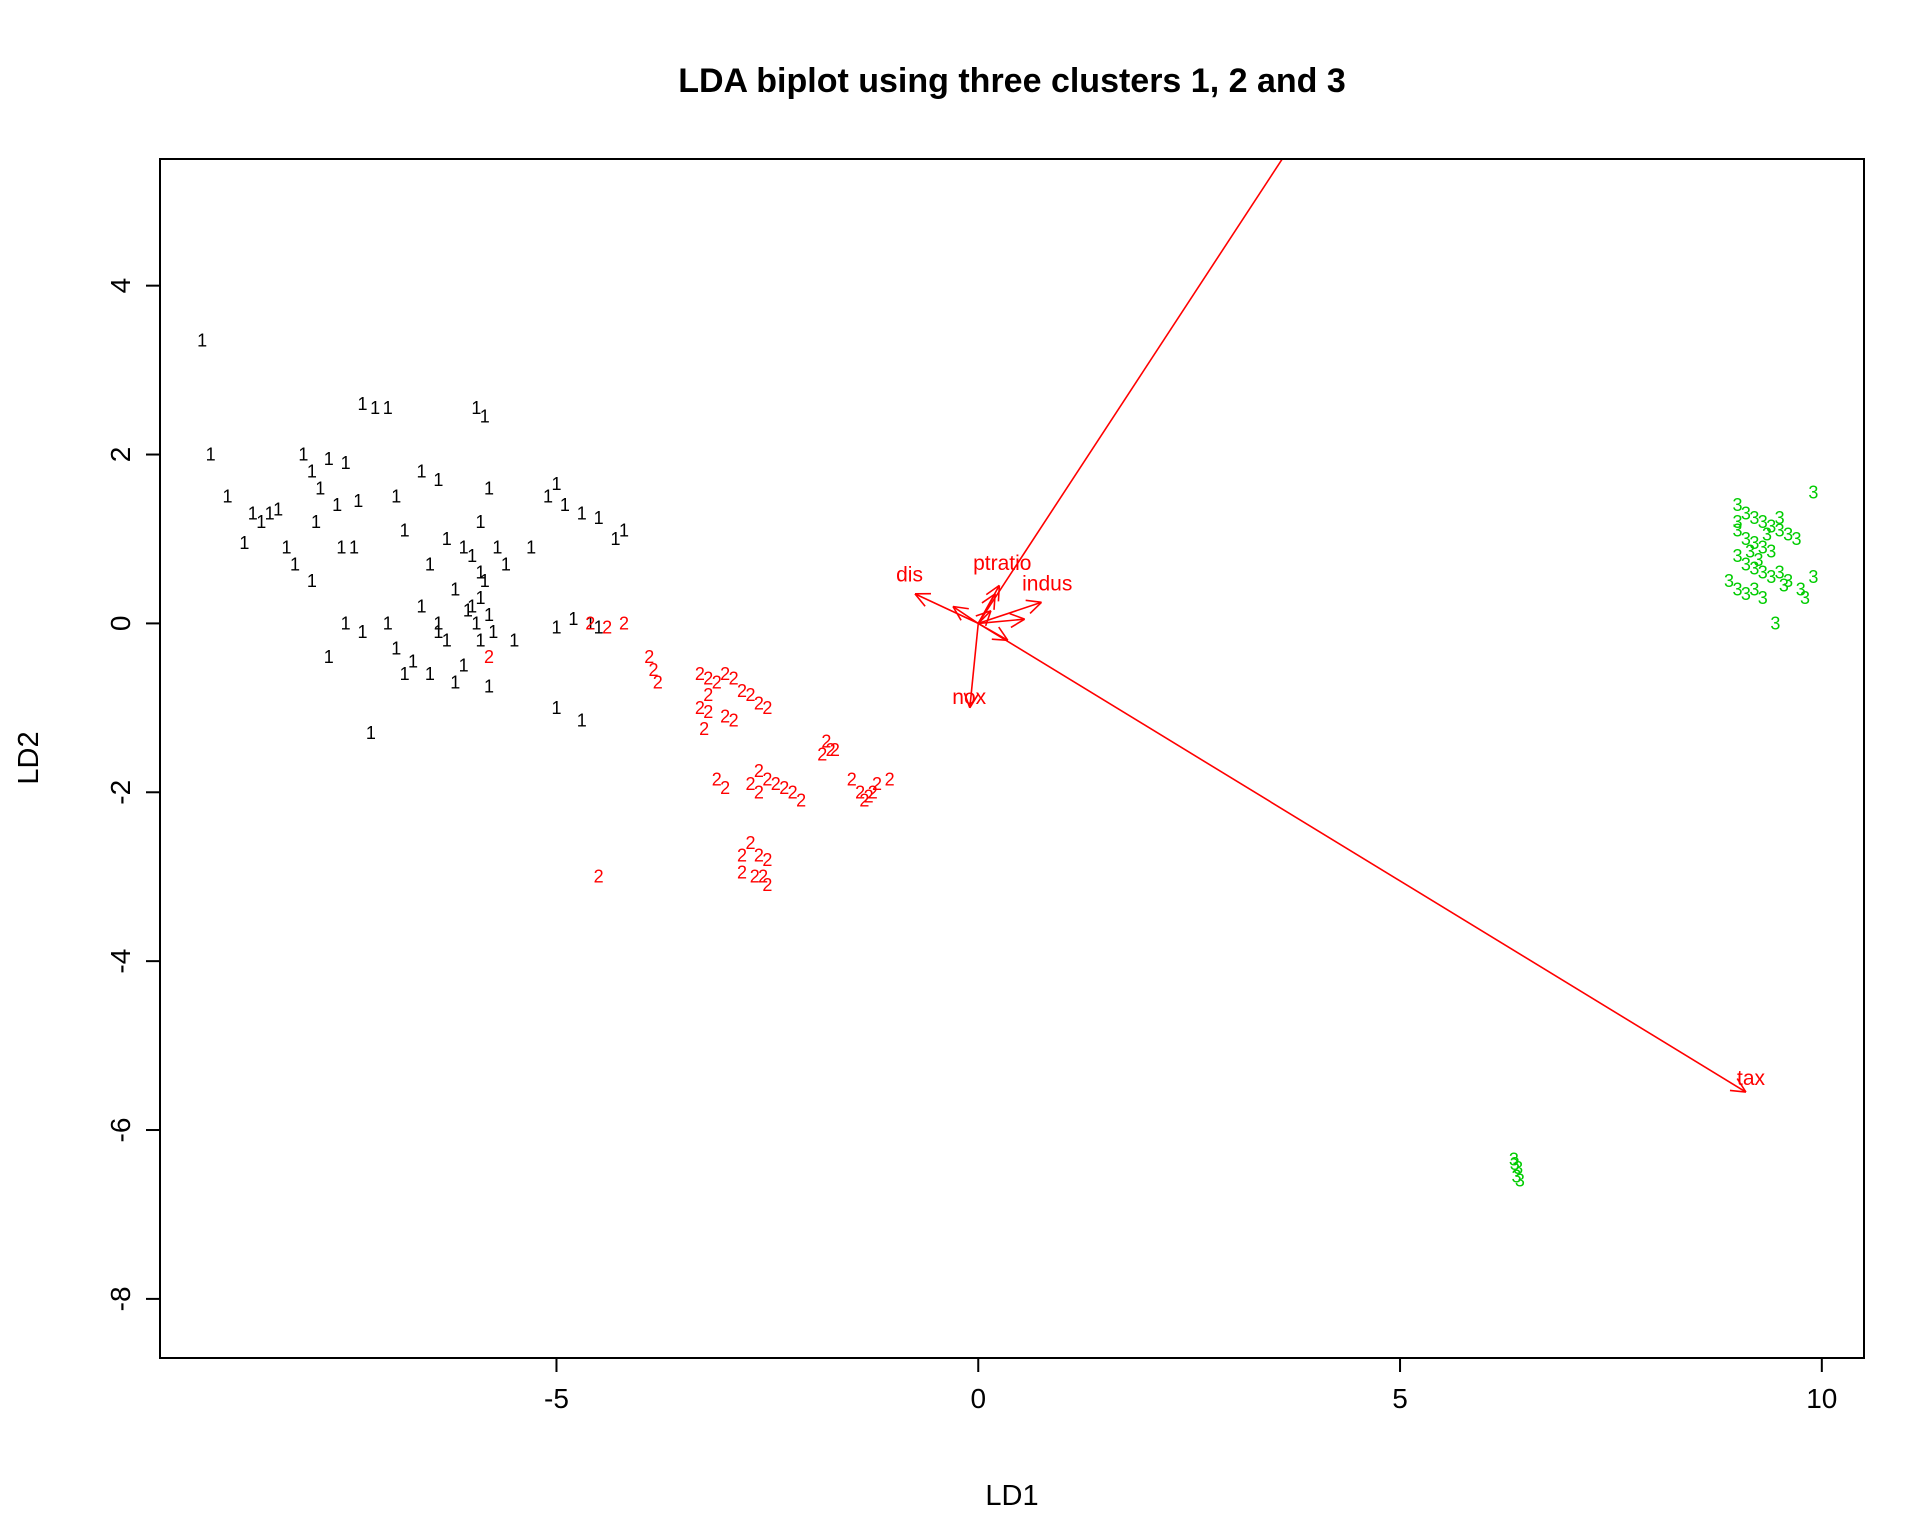 The height and width of the screenshot is (1536, 1920). What do you see at coordinates (946, 609) in the screenshot?
I see `arrow-dis` at bounding box center [946, 609].